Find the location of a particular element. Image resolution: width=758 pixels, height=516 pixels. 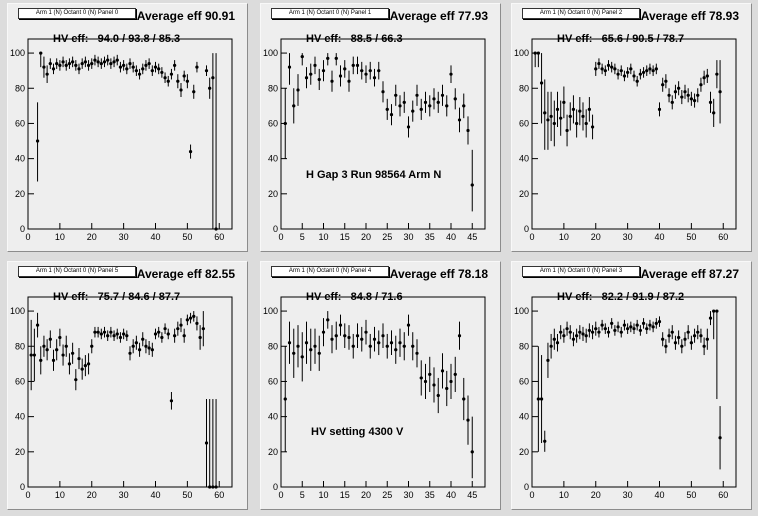

y-tick-label: 40 is located at coordinates (20, 417).